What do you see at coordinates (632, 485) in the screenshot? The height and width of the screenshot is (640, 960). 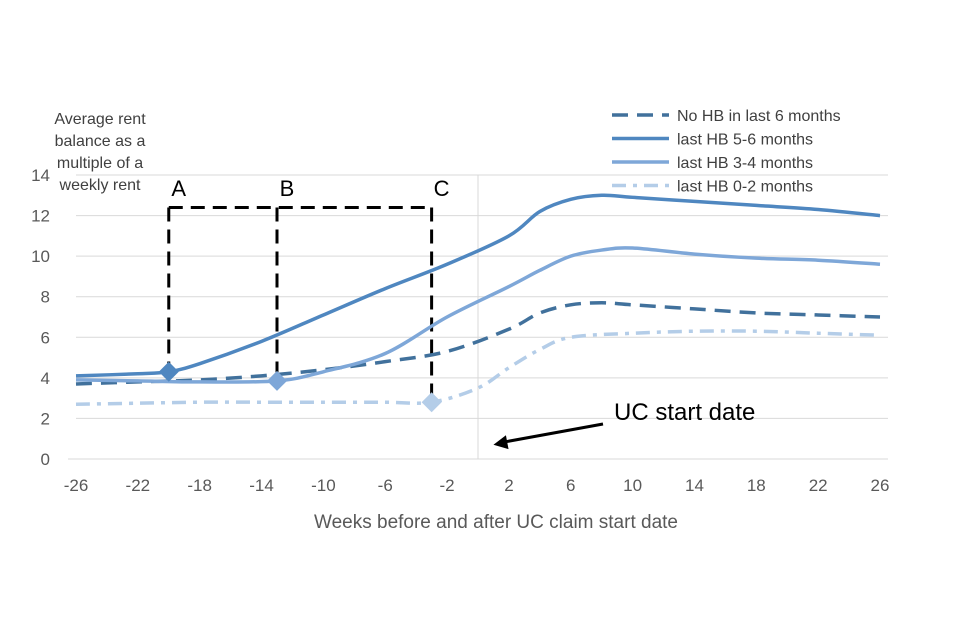 I see `x-tick-label: 10` at bounding box center [632, 485].